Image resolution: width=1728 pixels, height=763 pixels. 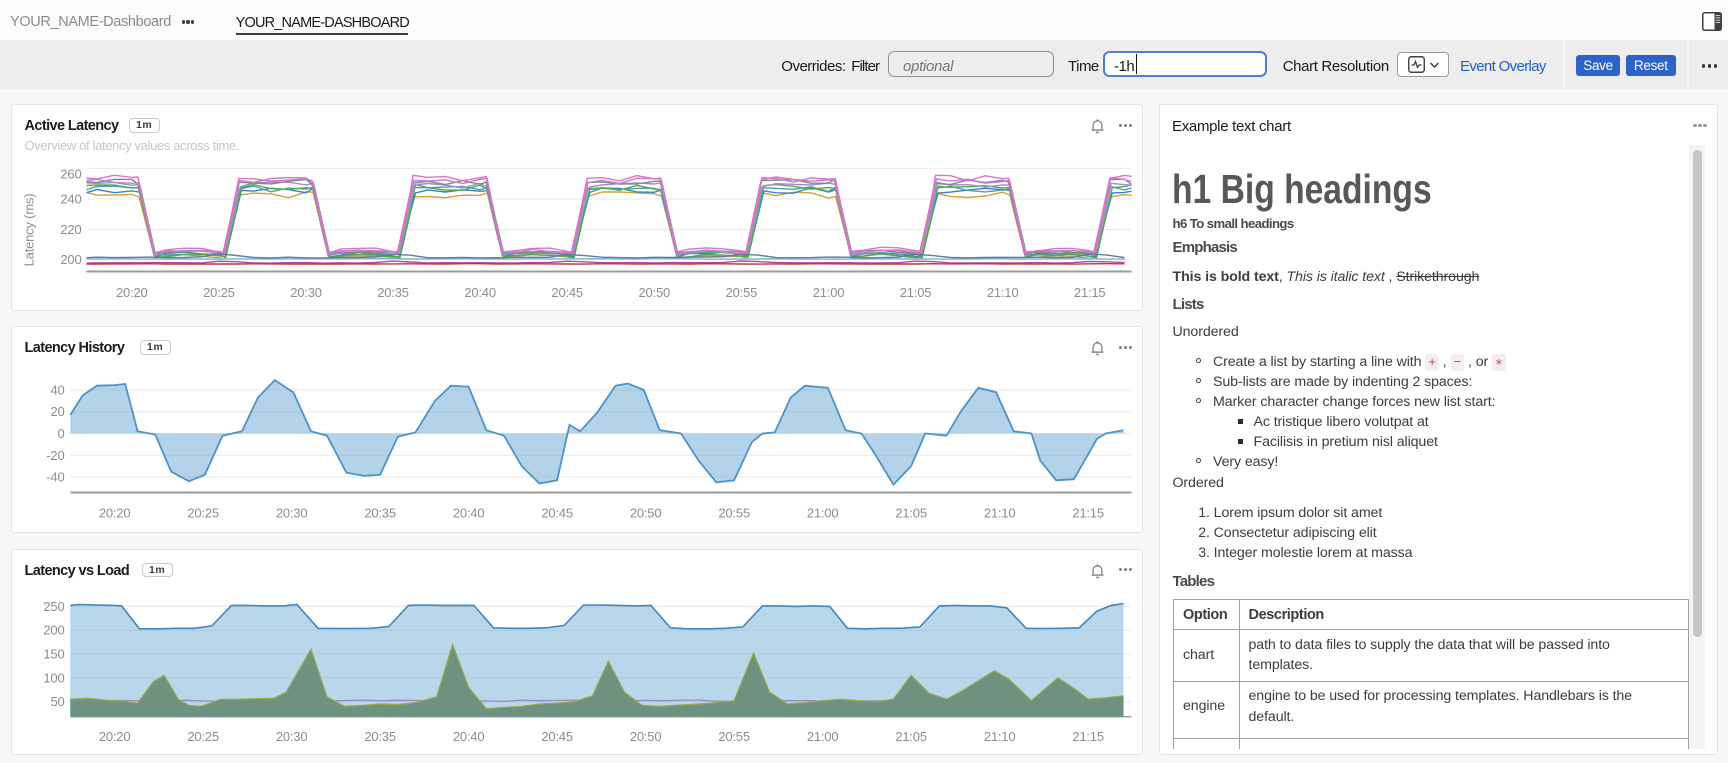 I want to click on svg-text: 100, so click(x=53, y=677).